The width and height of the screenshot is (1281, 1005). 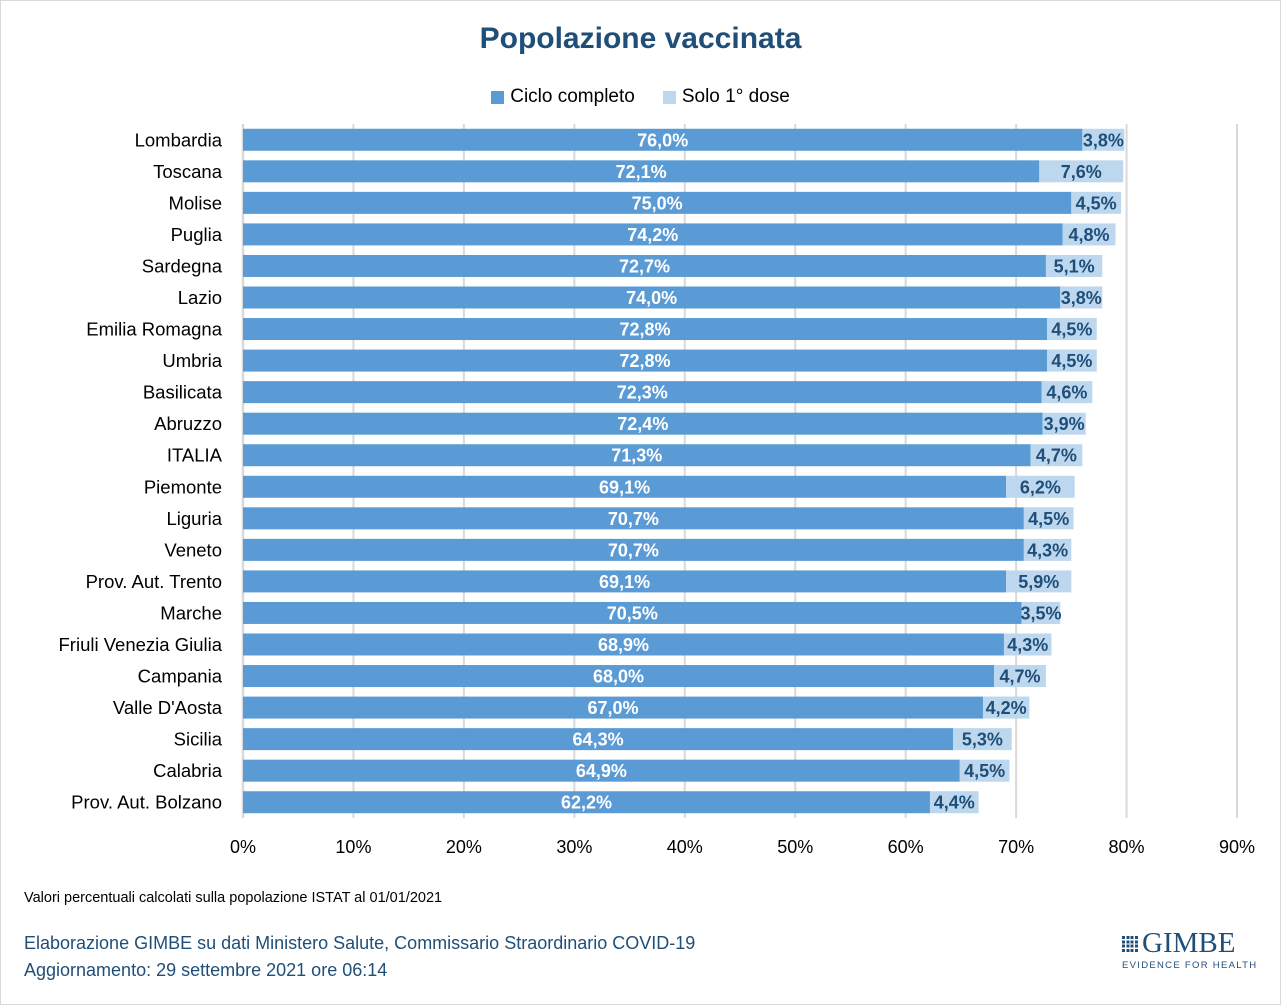 What do you see at coordinates (195, 455) in the screenshot?
I see `category-label: ITALIA` at bounding box center [195, 455].